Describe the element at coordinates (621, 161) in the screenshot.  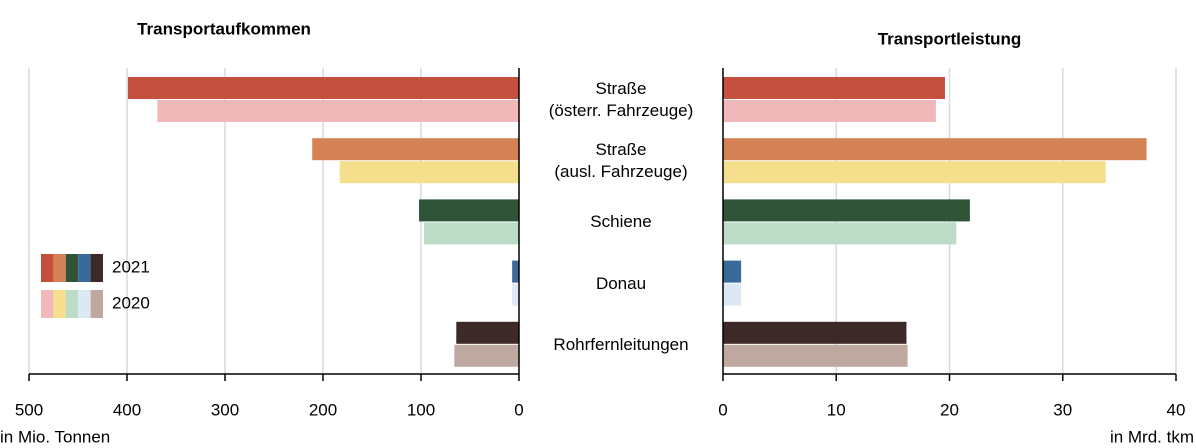
I see `category-label: Straße (ausl. Fahrzeuge)` at that location.